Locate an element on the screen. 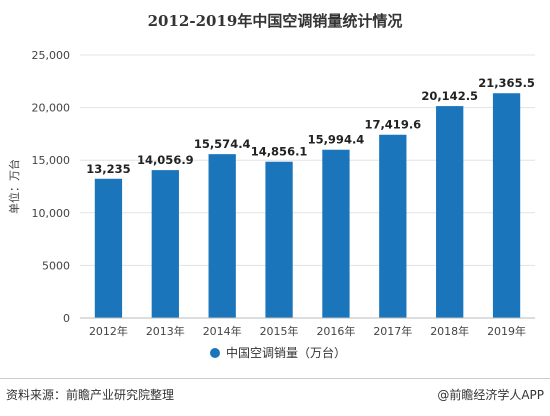 The image size is (550, 416). data-label: 17,419.6 is located at coordinates (392, 125).